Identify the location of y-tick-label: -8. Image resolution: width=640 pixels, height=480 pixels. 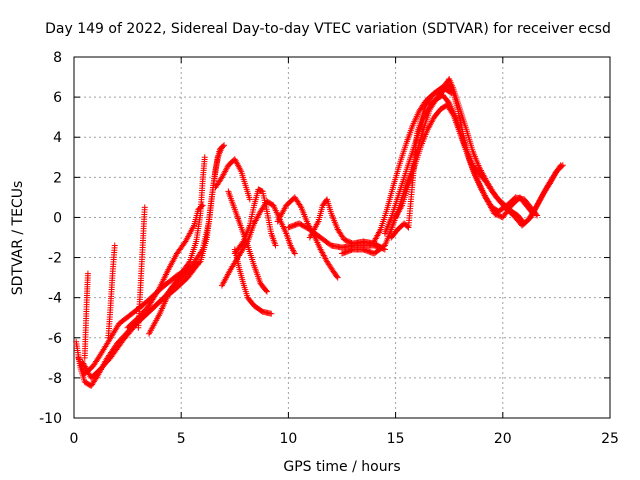
(55, 379).